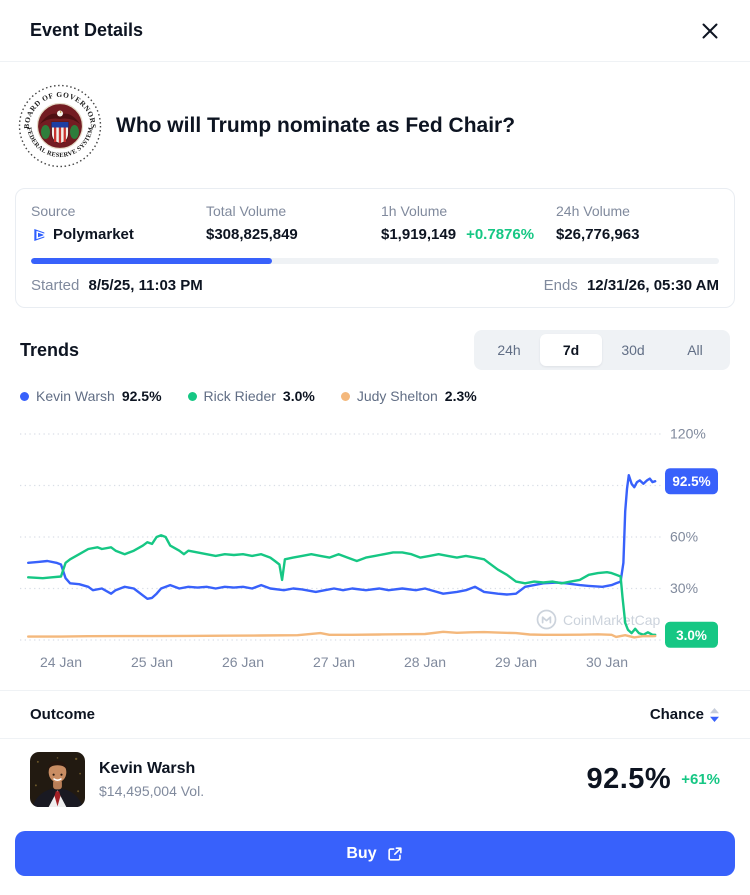 The image size is (750, 895). I want to click on 24h-volume-value: $26,776,963, so click(598, 234).